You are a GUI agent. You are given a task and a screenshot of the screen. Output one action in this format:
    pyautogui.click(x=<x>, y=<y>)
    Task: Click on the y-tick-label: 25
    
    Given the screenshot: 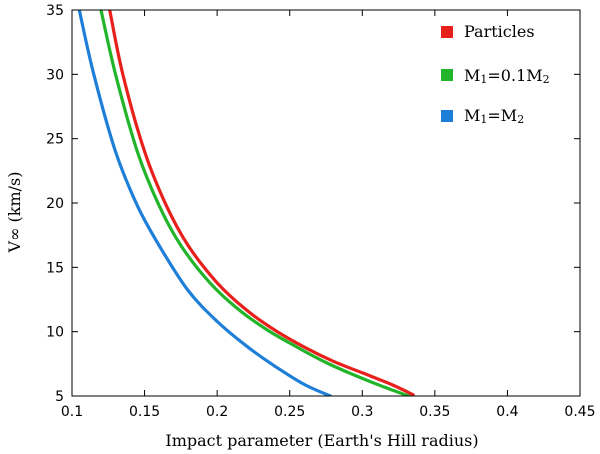 What is the action you would take?
    pyautogui.click(x=55, y=140)
    